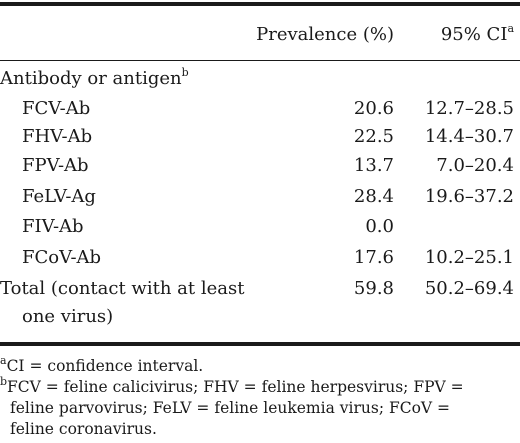 The width and height of the screenshot is (520, 443). I want to click on row-label-fcv: FCV-Ab, so click(56, 108).